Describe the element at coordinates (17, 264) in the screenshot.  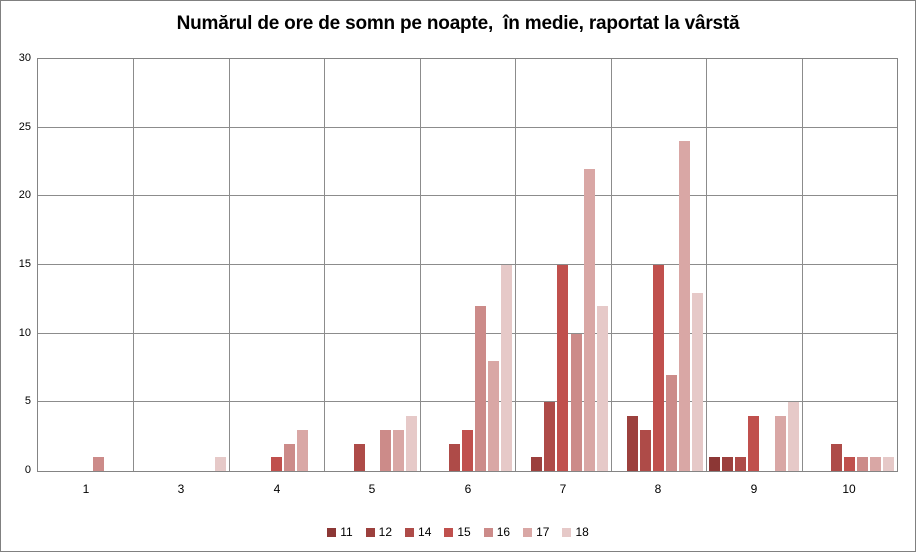
I see `y-axis-labels: 0 5 10 15 20 25 30` at that location.